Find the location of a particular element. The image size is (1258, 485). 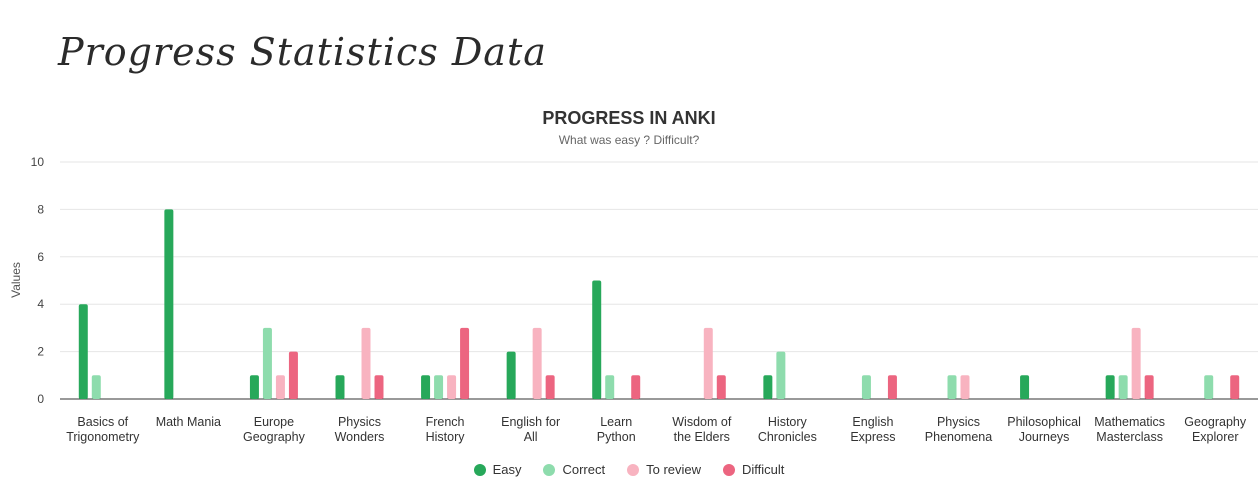

legend-label: Difficult is located at coordinates (763, 469).